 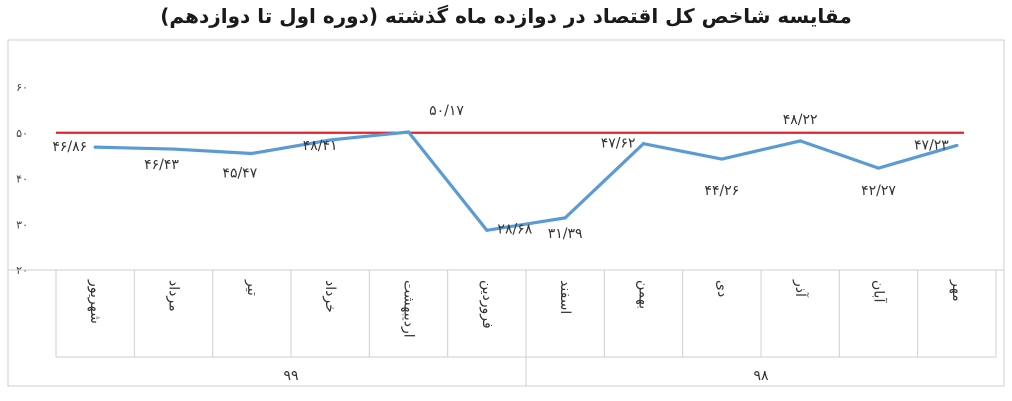 I want to click on data-label: ۴۸/۲۲, so click(x=800, y=120).